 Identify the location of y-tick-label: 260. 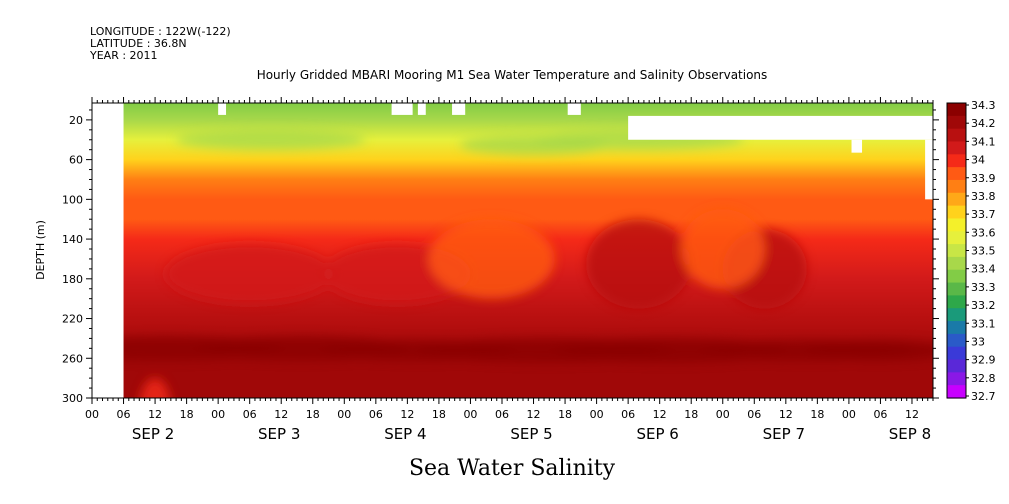
(72, 358).